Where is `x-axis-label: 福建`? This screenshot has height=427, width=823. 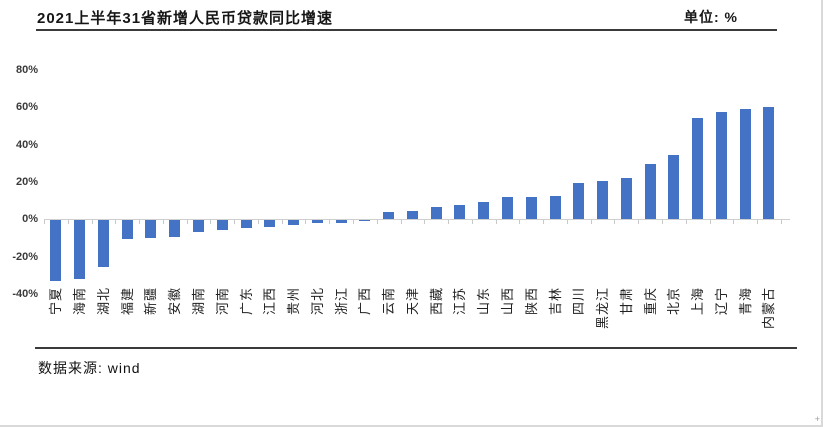
x-axis-label: 福建 is located at coordinates (127, 301).